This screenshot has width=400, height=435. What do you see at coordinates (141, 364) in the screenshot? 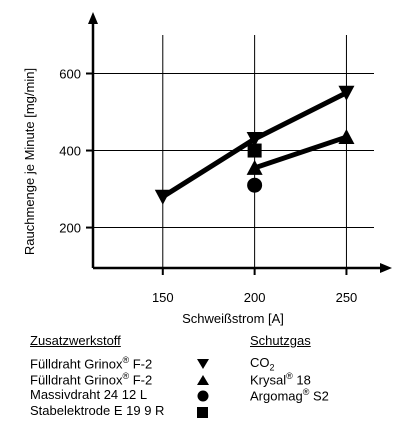
I see `legend-item-1-suffix: F-2` at bounding box center [141, 364].